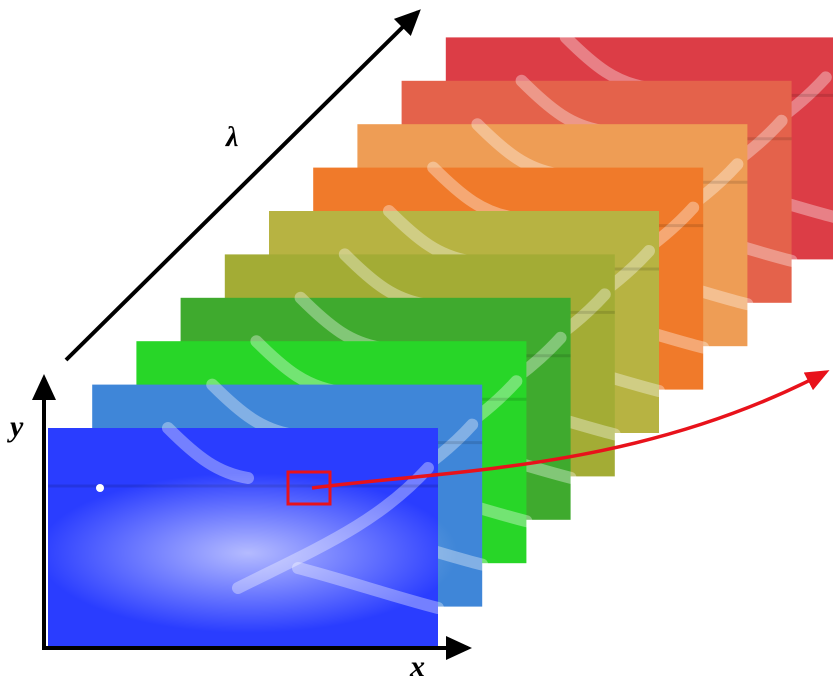 The image size is (833, 683). Describe the element at coordinates (570, 430) in the screenshot. I see `spectrum-arrow` at that location.